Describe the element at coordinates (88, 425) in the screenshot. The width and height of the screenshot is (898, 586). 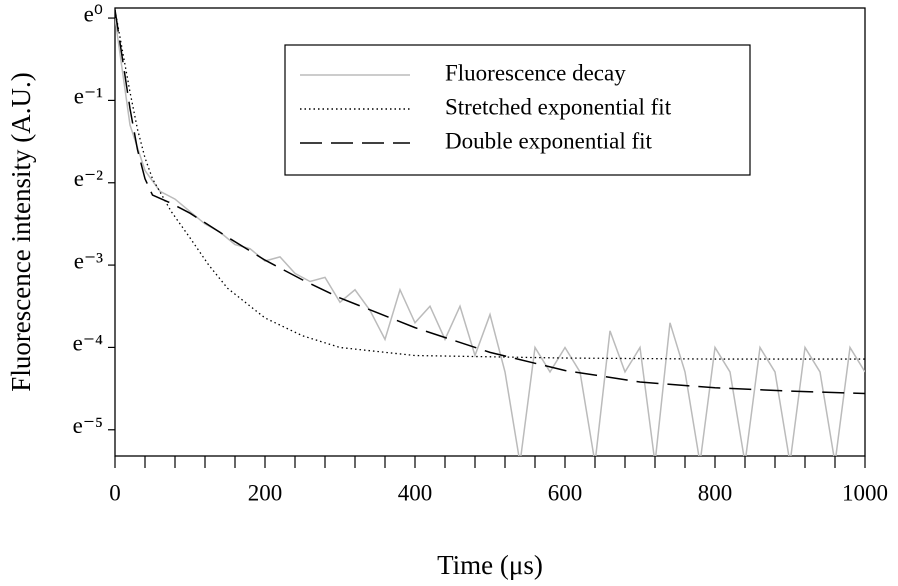
I see `y-tick-label: e⁻⁵` at that location.